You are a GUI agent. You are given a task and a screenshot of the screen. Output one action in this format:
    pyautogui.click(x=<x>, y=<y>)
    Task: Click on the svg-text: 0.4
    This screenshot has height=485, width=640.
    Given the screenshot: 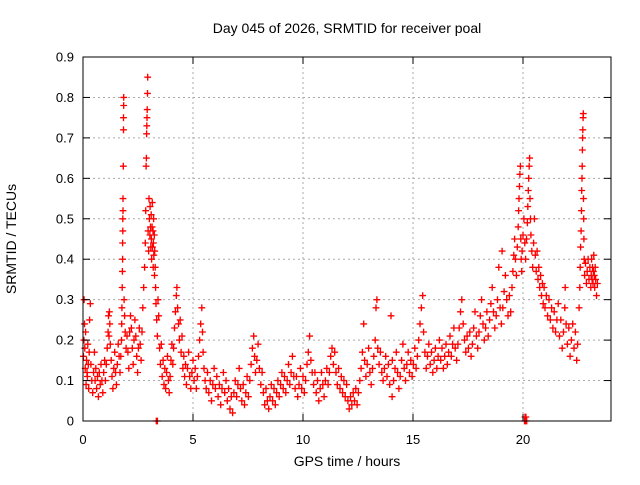 What is the action you would take?
    pyautogui.click(x=65, y=259)
    